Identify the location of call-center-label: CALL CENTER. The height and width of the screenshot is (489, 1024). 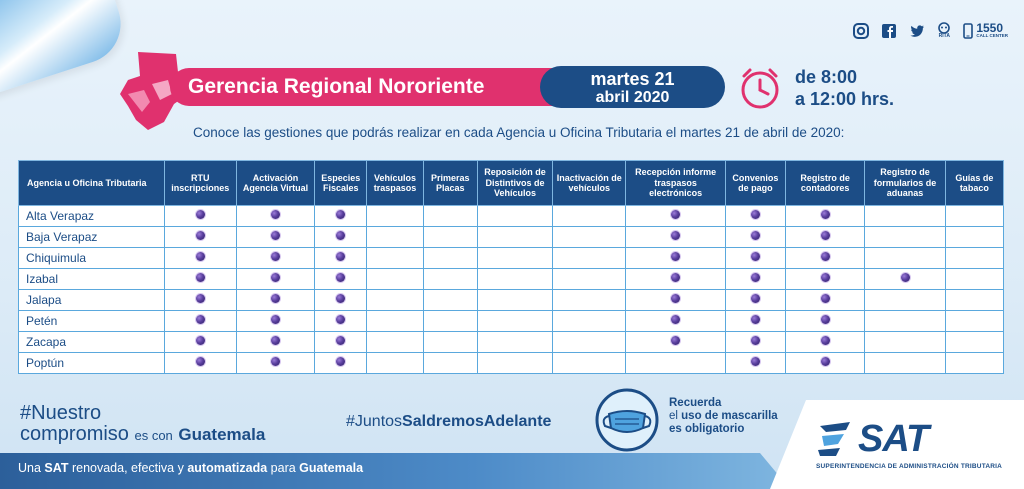
(992, 36).